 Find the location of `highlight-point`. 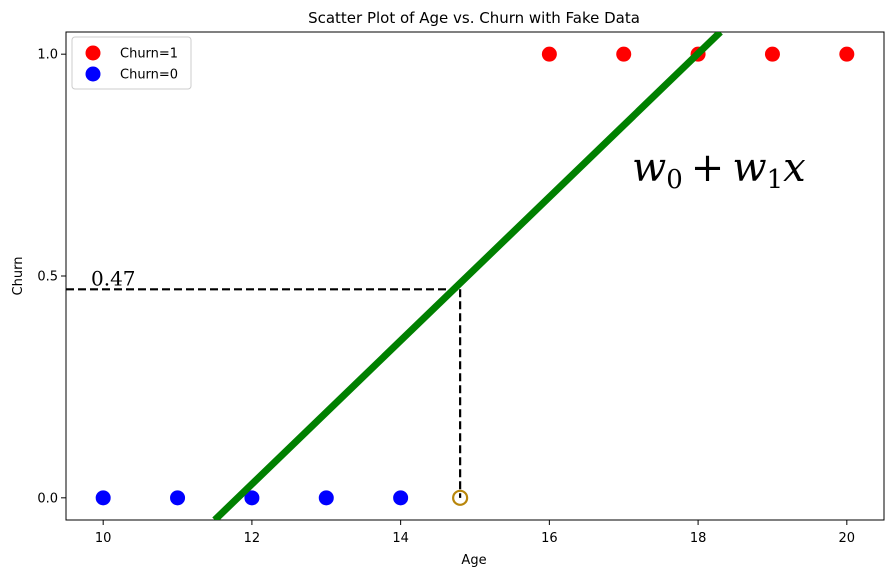

highlight-point is located at coordinates (460, 497).